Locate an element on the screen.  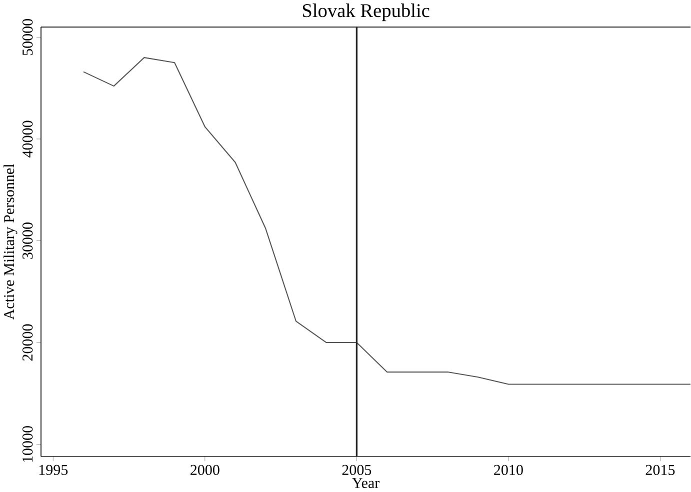
y-tick-label: 30000 is located at coordinates (27, 240).